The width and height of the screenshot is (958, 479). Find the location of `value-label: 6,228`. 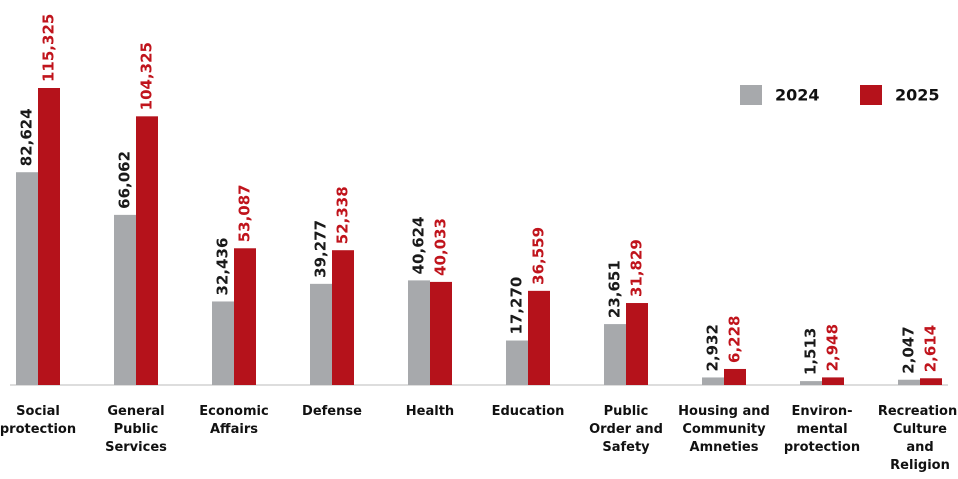

value-label: 6,228 is located at coordinates (735, 339).